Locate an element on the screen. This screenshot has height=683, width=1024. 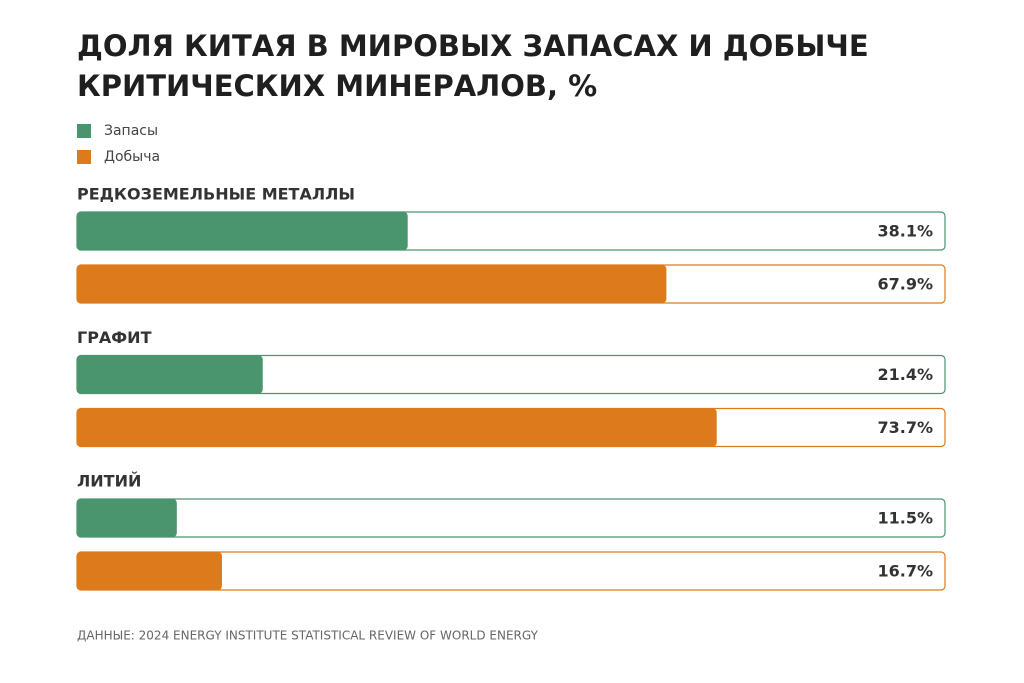
chart-title: КРИТИЧЕСКИХ МИНЕРАЛОВ, % is located at coordinates (337, 86).